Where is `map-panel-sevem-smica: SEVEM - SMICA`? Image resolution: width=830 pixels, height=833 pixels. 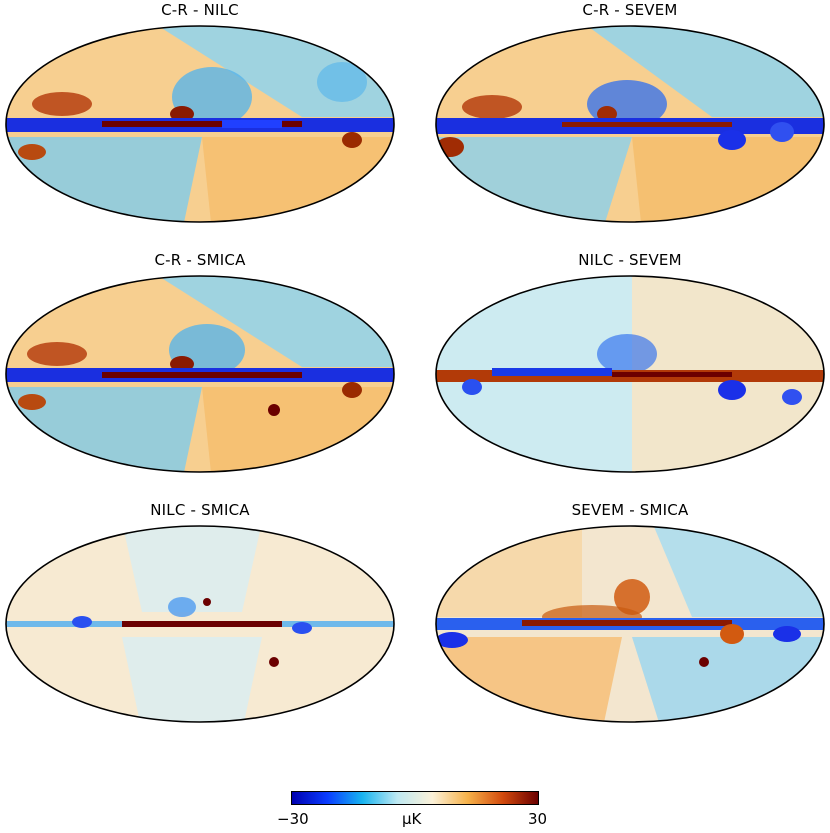
map-panel-sevem-smica: SEVEM - SMICA is located at coordinates (630, 617).